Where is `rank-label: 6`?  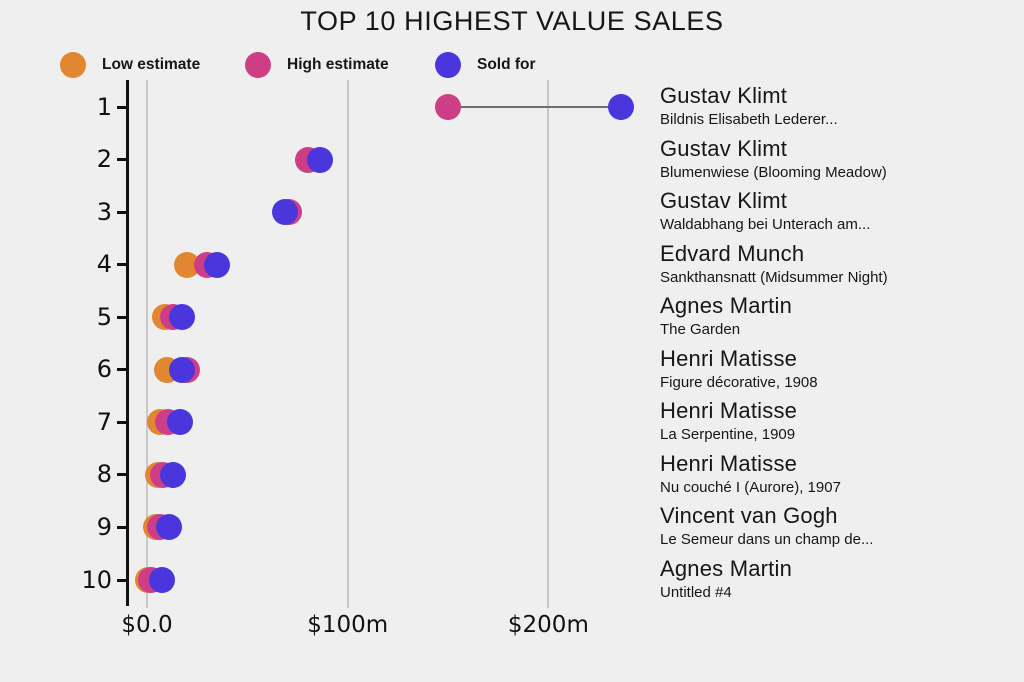
rank-label: 6 is located at coordinates (104, 369).